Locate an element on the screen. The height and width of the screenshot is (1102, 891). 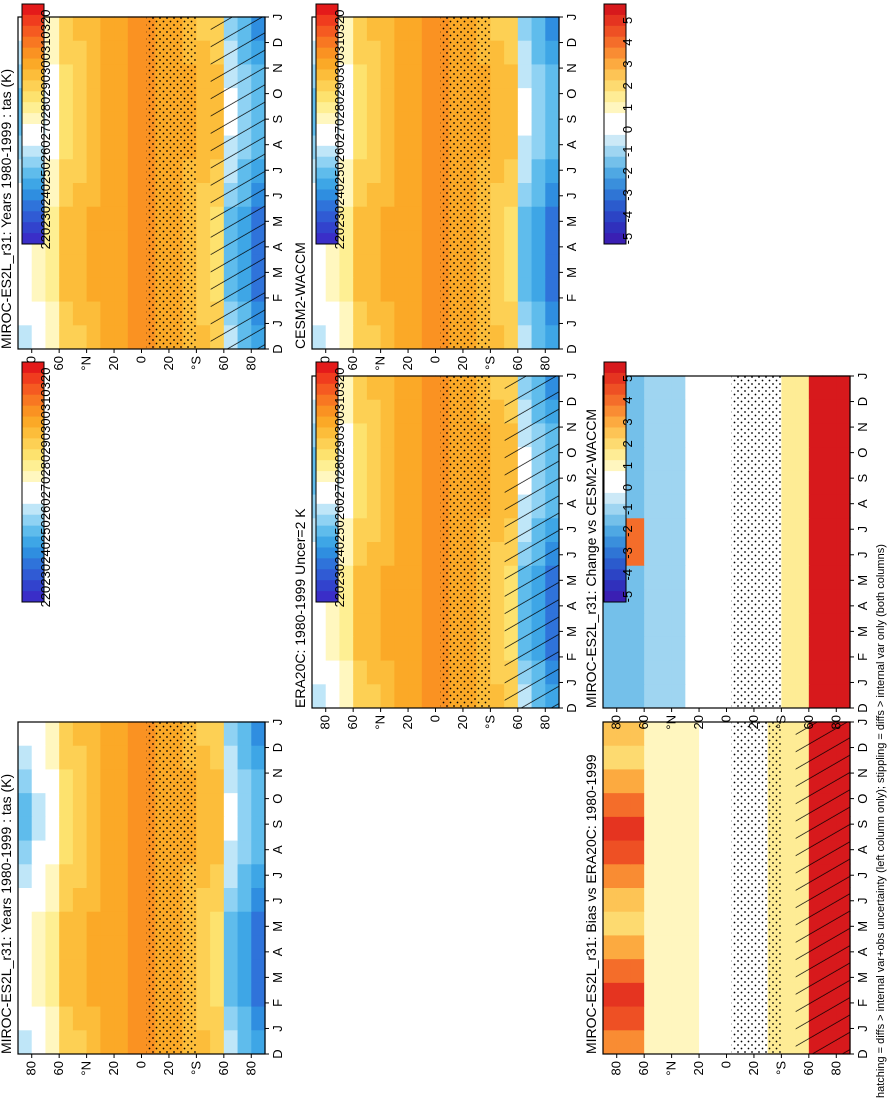
panel-6-lat-axis: 80 60 °N 20 0 20 °S 60 80 is located at coordinates (726, 719).